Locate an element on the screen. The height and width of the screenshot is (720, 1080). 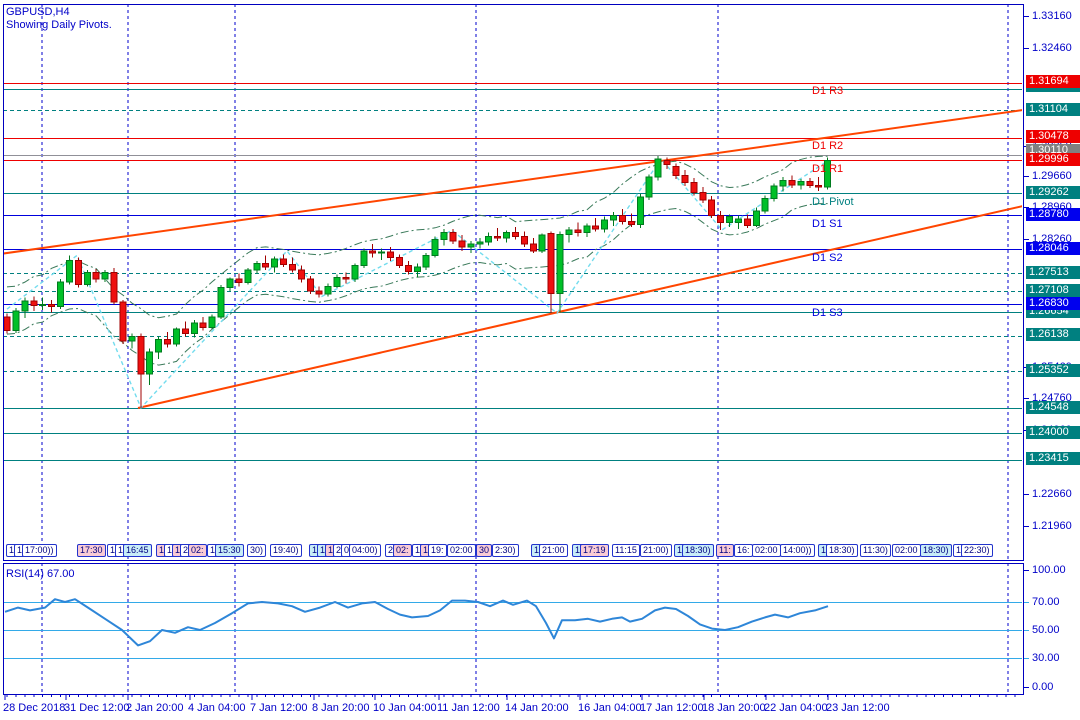
event-time-tag: 21:00) is located at coordinates (656, 550).